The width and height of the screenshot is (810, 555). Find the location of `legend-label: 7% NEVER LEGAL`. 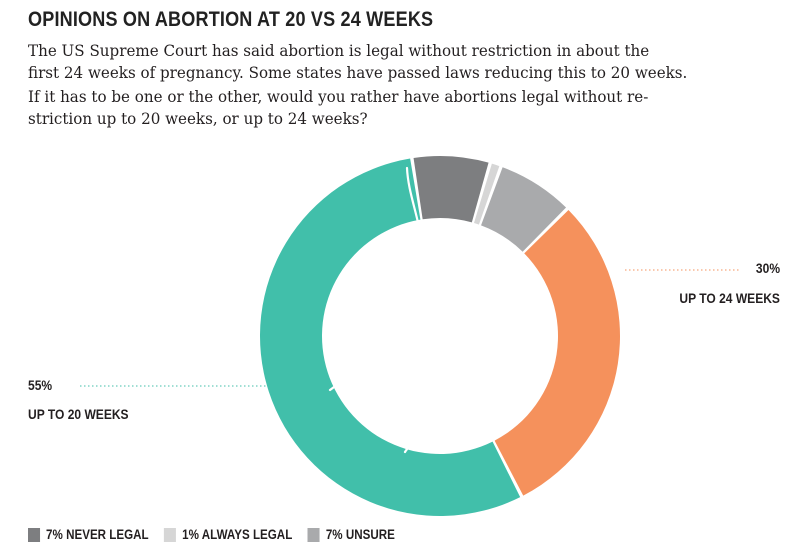

legend-label: 7% NEVER LEGAL is located at coordinates (97, 534).